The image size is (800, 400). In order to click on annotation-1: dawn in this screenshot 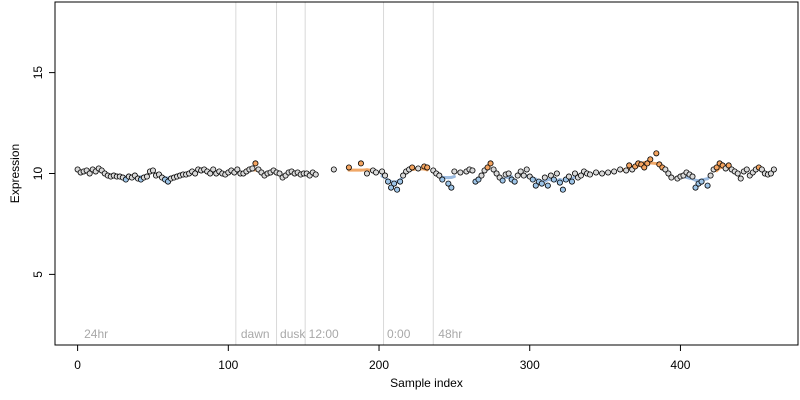, I will do `click(255, 334)`.